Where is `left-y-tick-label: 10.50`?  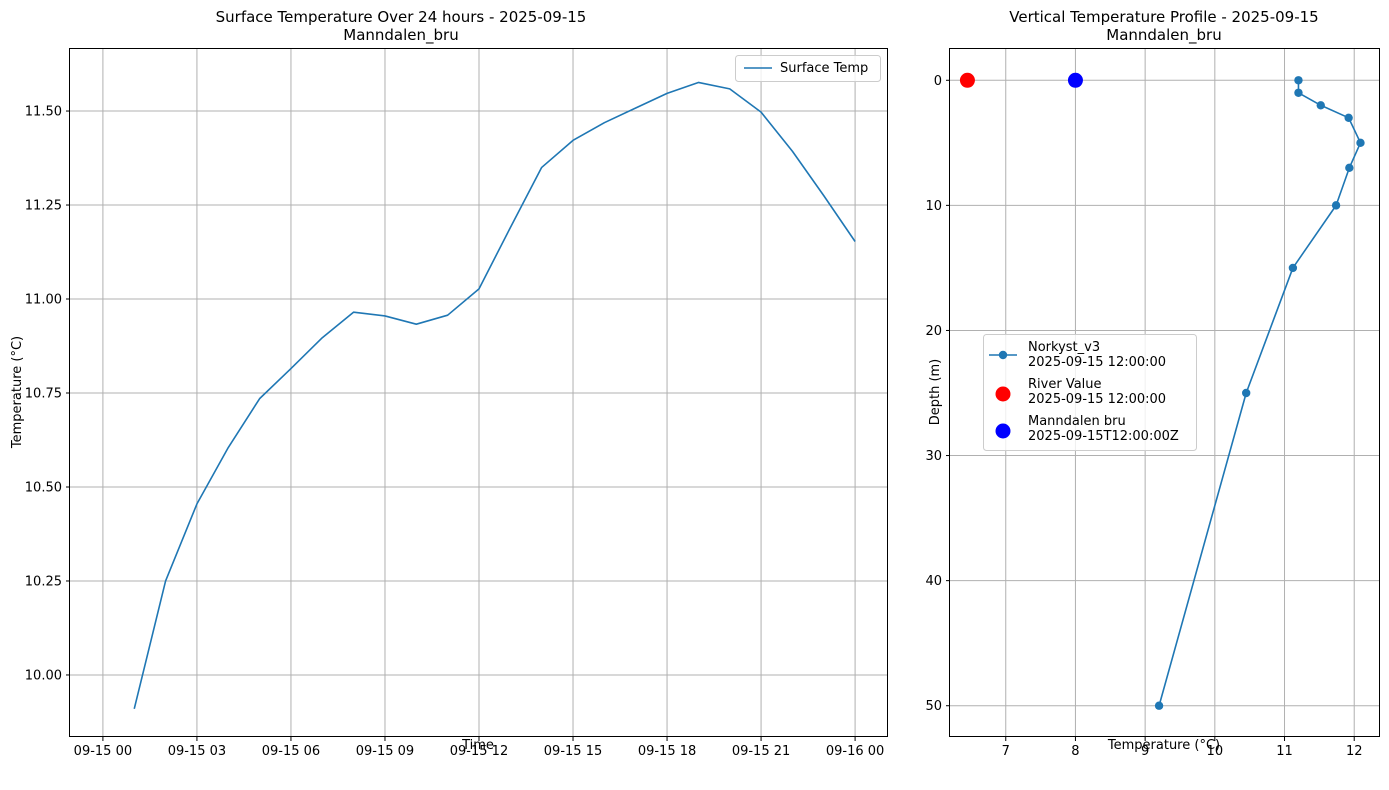
left-y-tick-label: 10.50 is located at coordinates (43, 487).